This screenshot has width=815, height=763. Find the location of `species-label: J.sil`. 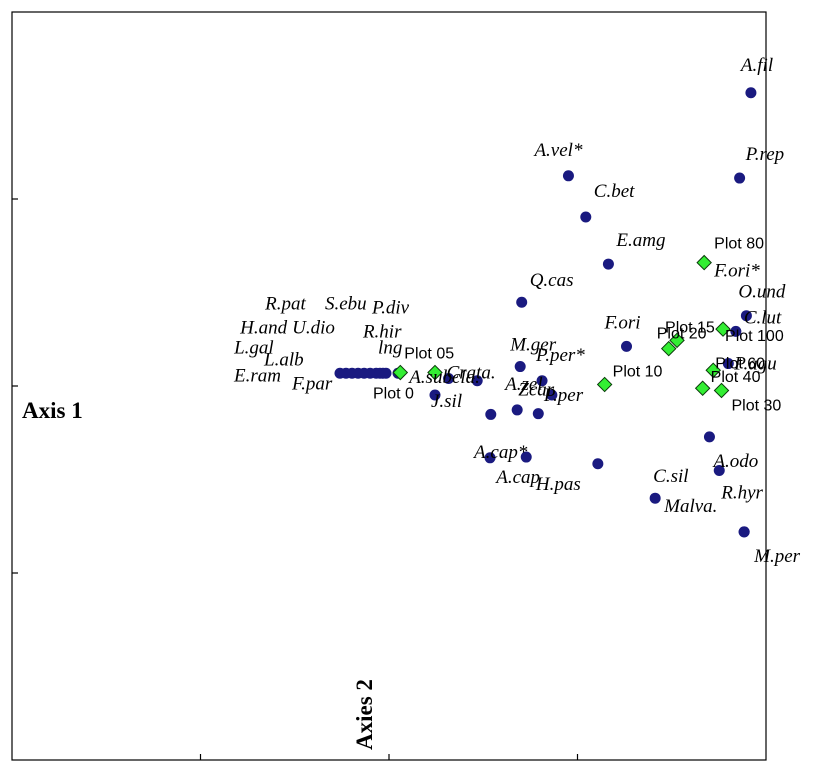

species-label: J.sil is located at coordinates (446, 401).